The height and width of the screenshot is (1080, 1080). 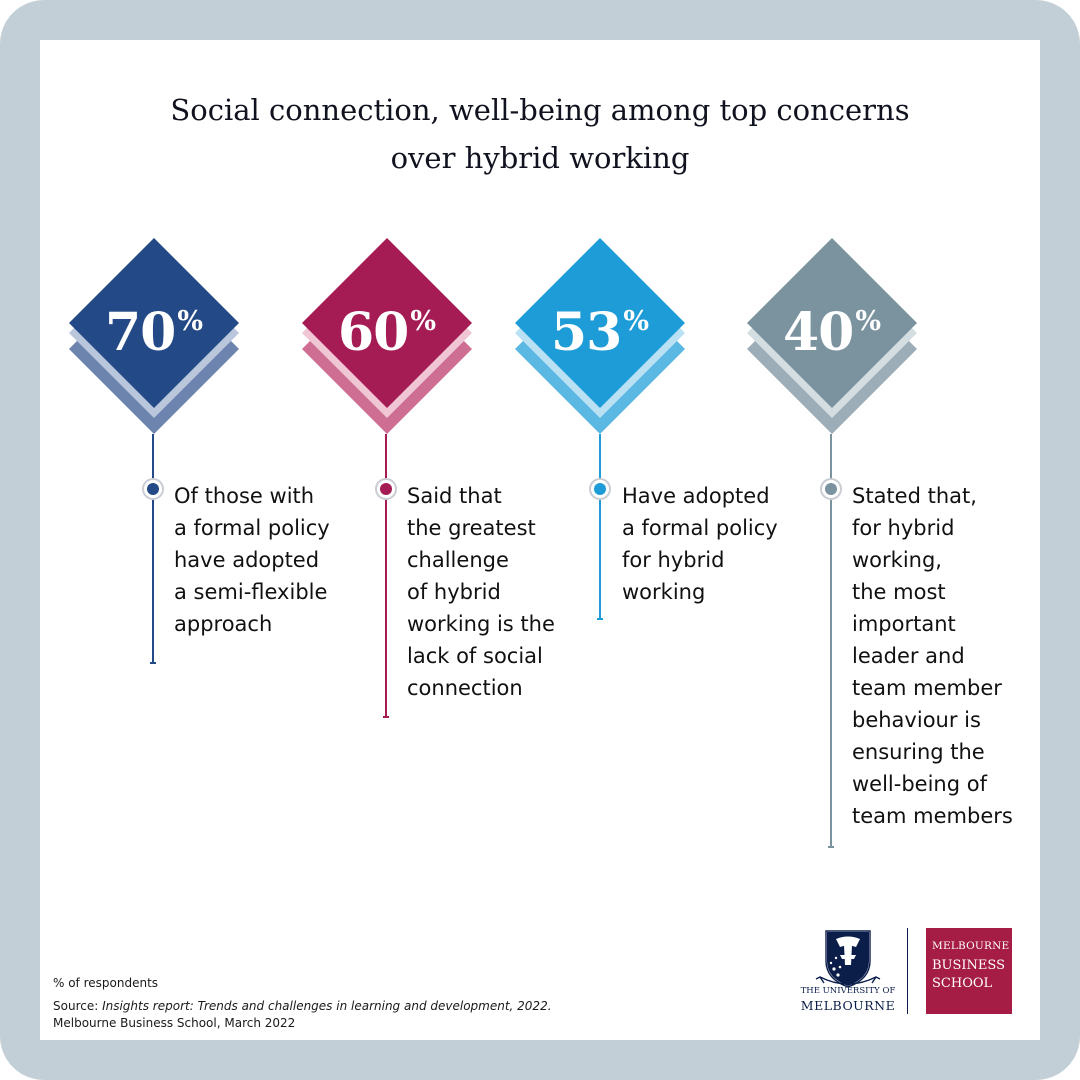 I want to click on description-line: well-being of, so click(x=919, y=784).